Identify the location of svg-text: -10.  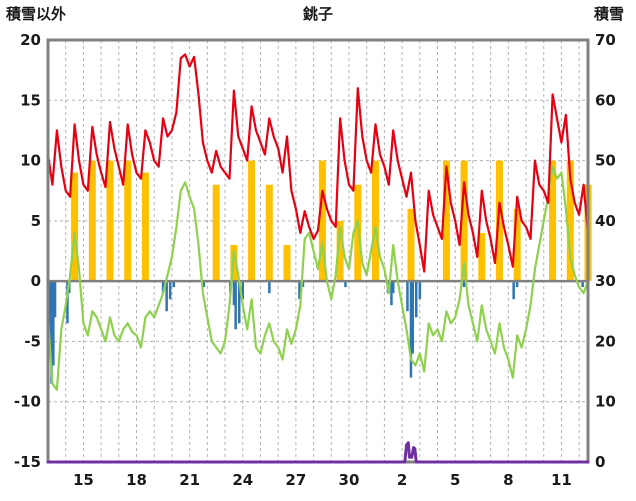
(27, 402).